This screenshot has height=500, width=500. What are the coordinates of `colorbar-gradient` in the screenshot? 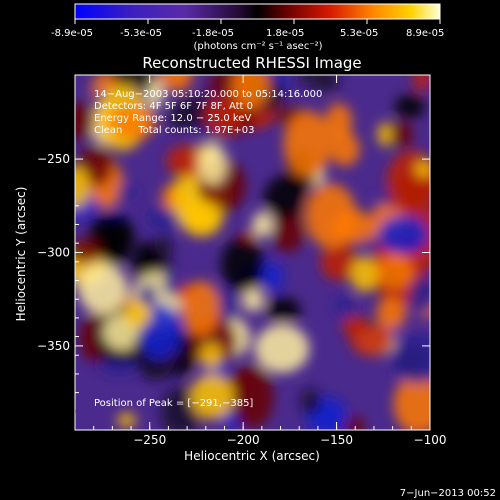 It's located at (257, 11).